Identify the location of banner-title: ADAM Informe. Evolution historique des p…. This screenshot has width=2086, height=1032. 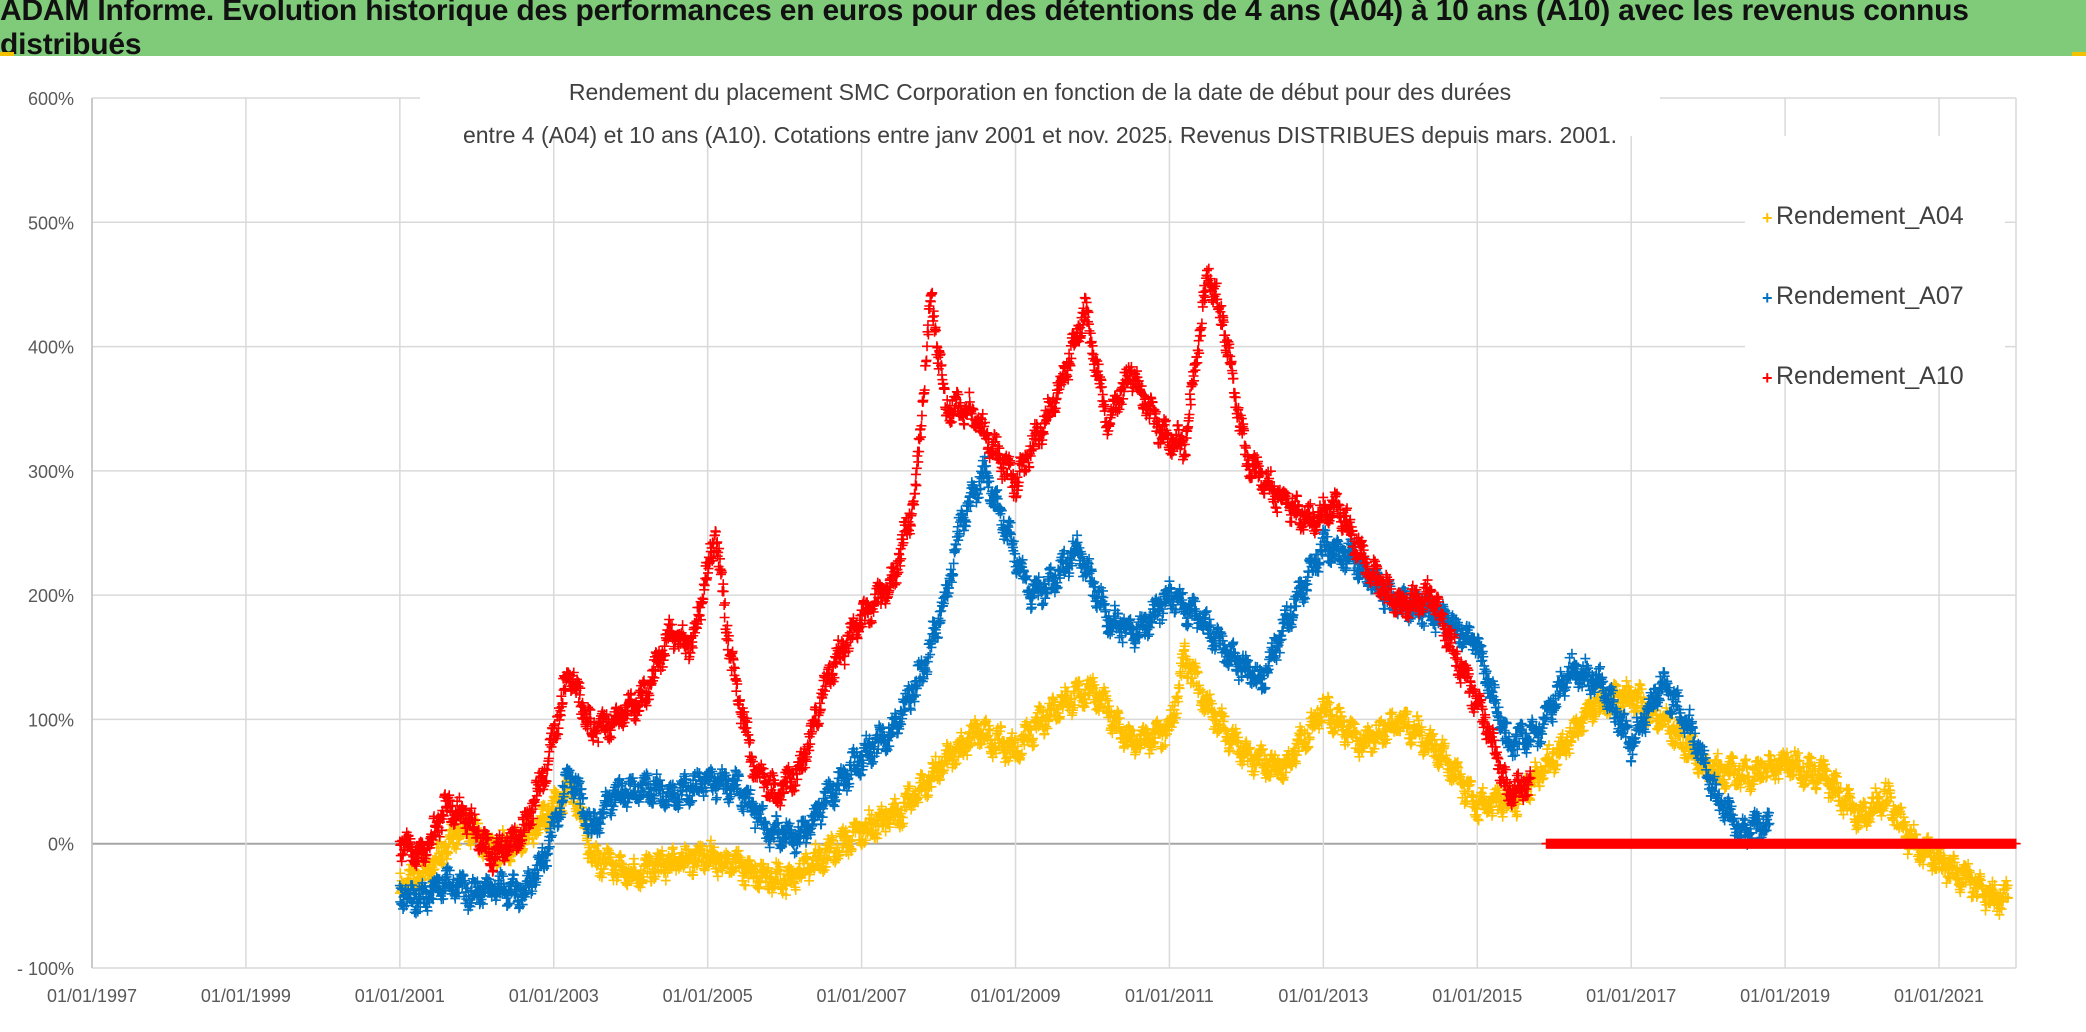
(984, 30).